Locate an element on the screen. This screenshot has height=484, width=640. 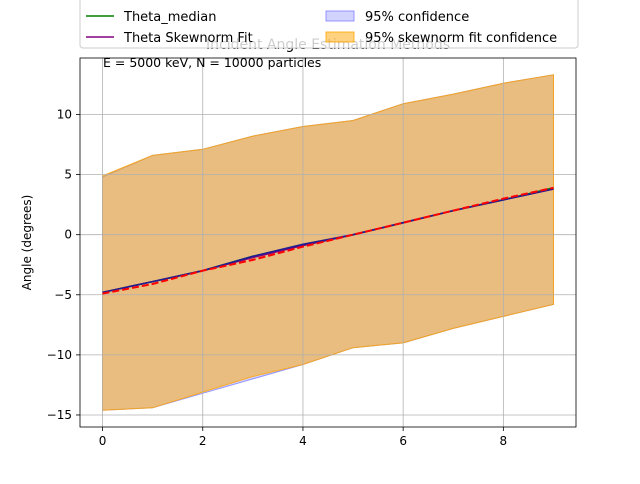
legend-label: Theta_median is located at coordinates (169, 17).